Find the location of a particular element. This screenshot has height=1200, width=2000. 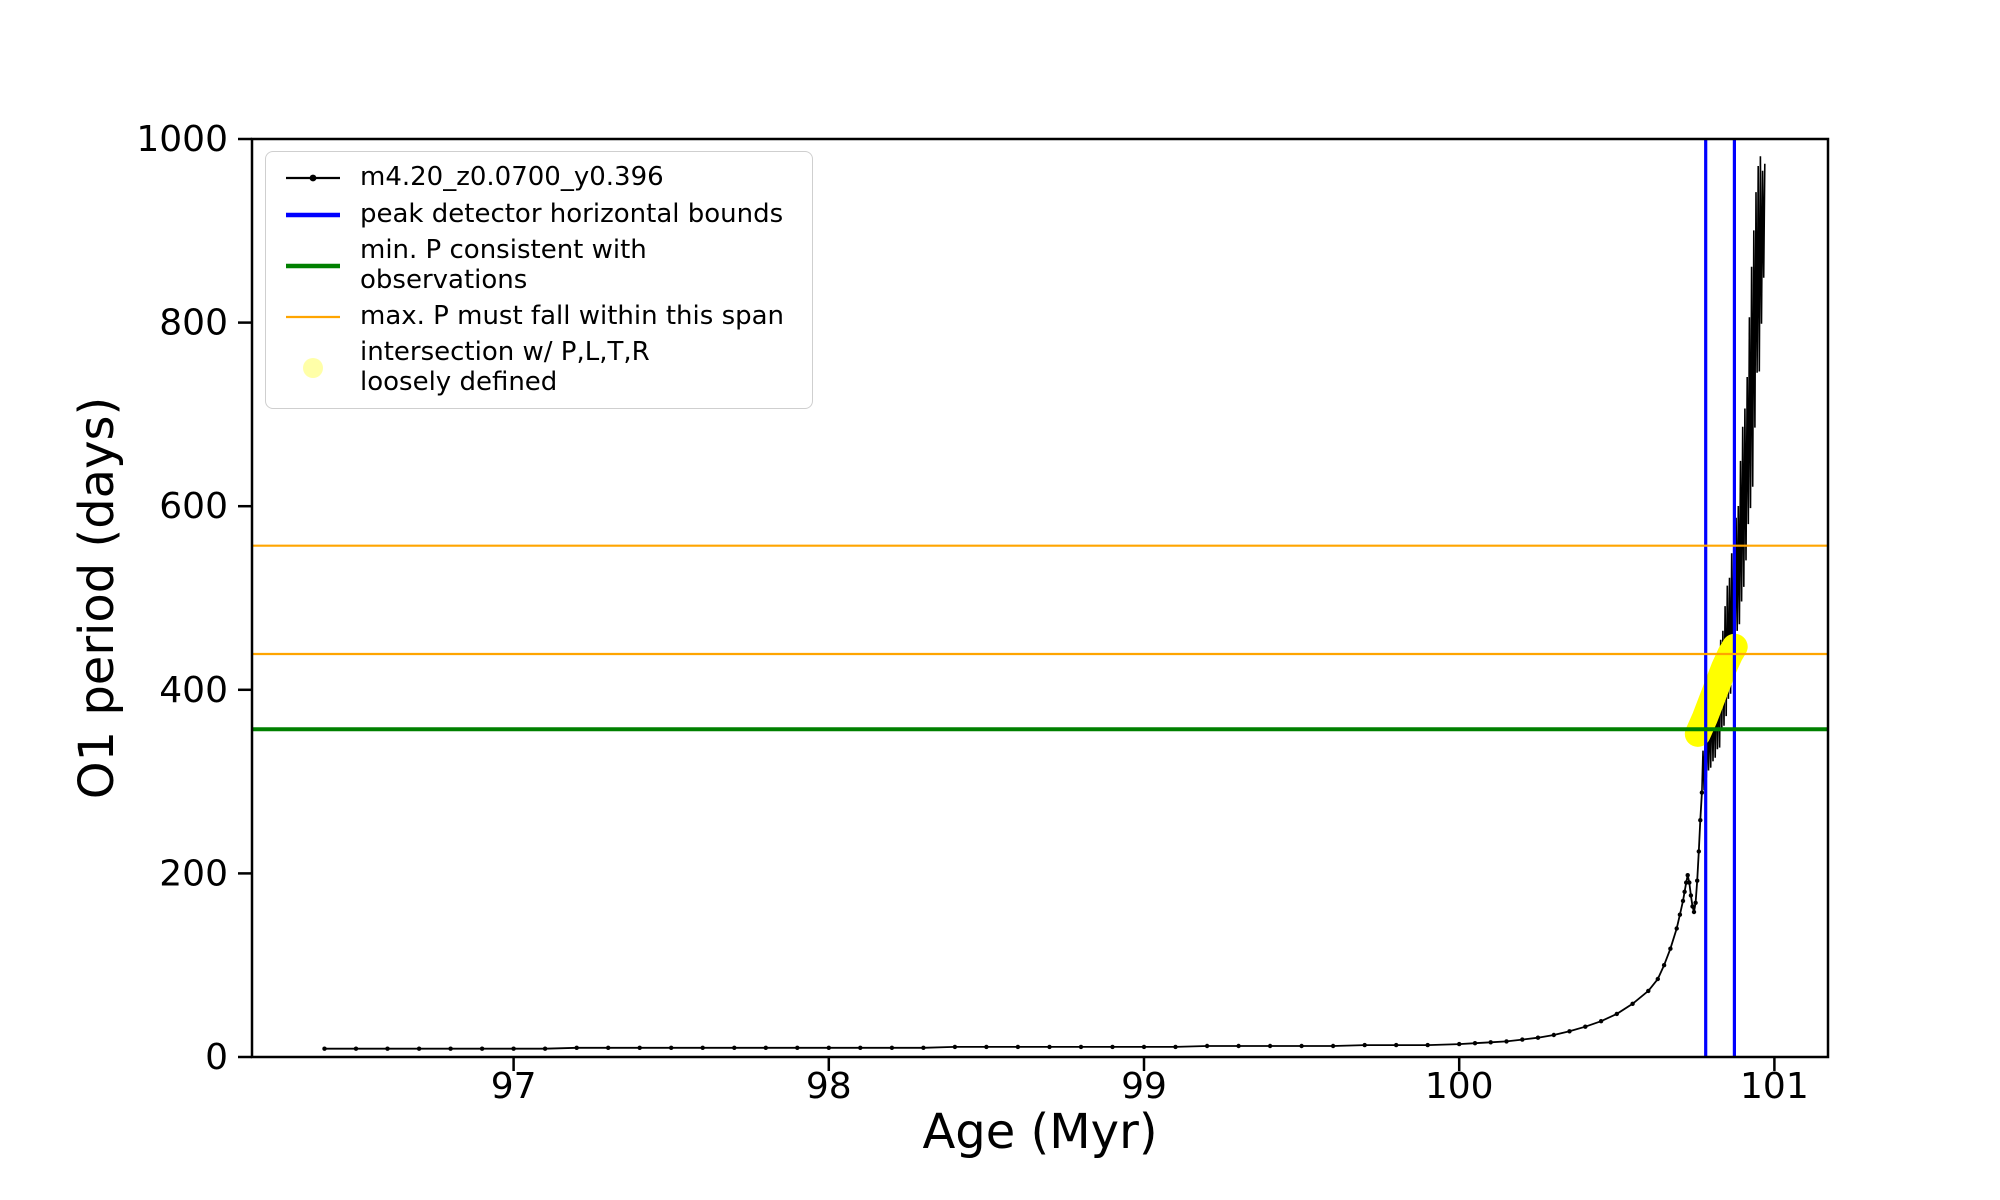

series-line is located at coordinates (1013, 921).